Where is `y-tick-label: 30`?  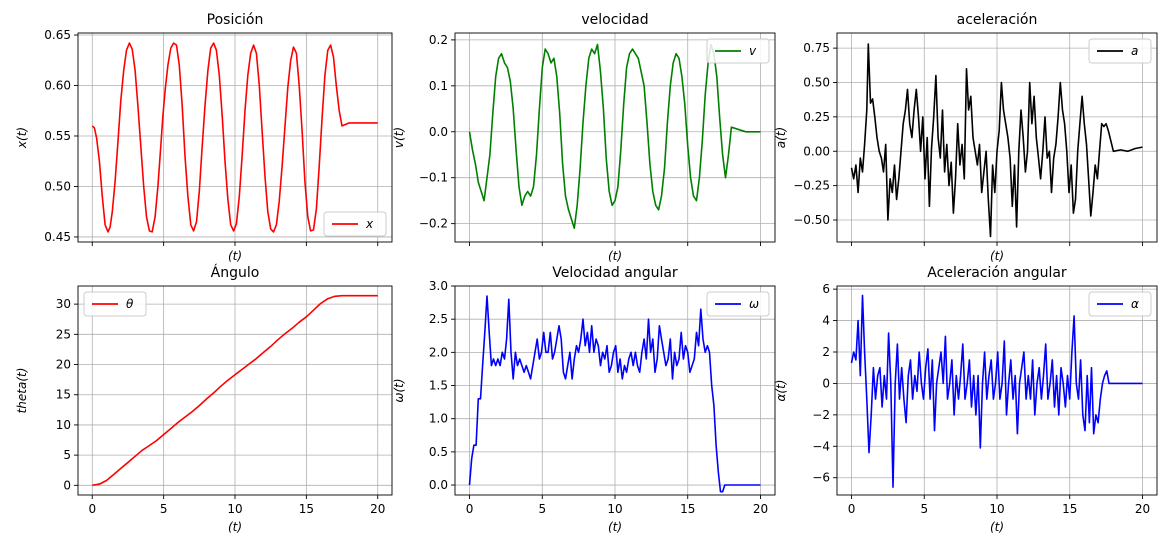
y-tick-label: 30 is located at coordinates (63, 304).